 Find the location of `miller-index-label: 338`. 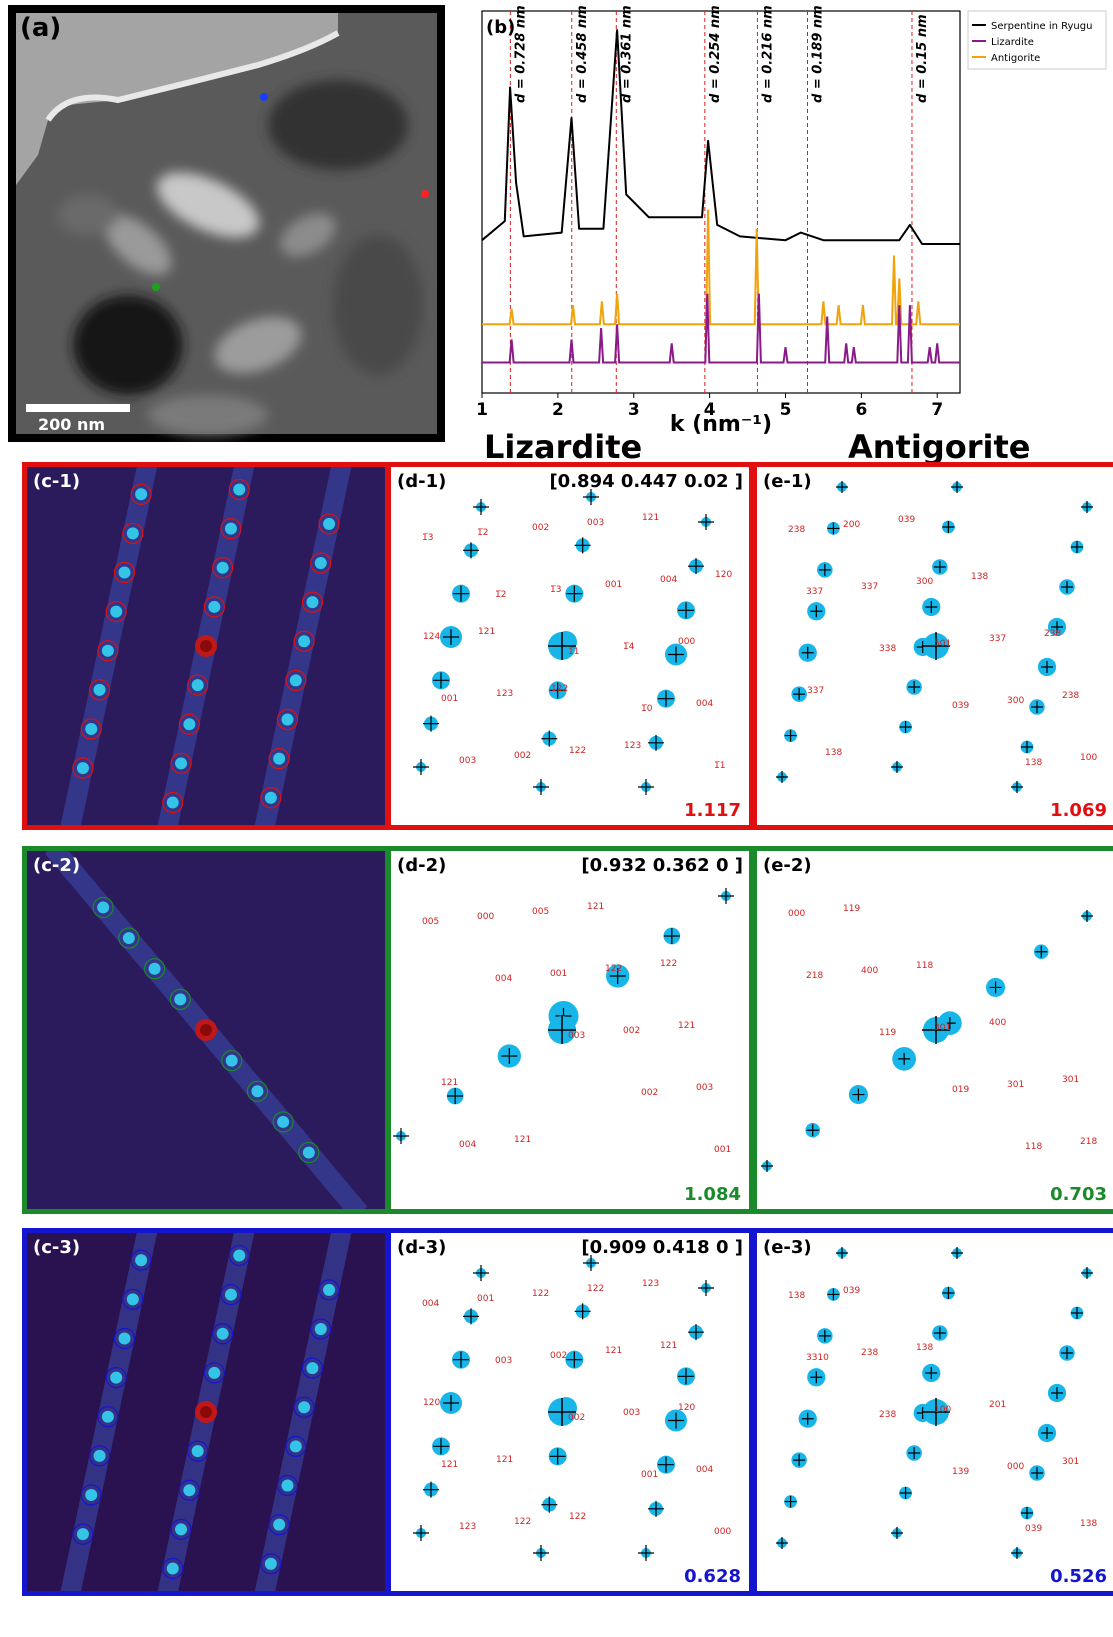

miller-index-label: 338 is located at coordinates (887, 649).